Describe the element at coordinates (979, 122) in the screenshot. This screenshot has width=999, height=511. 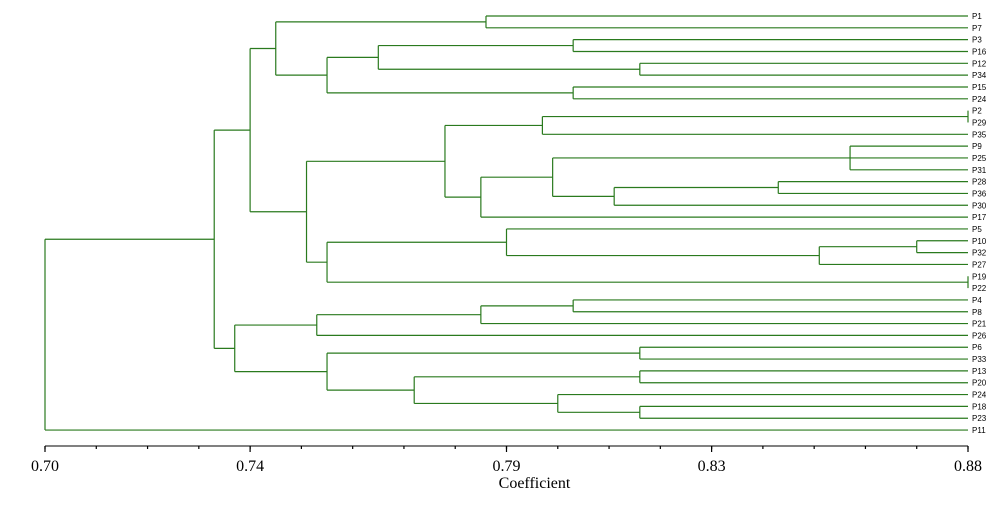
I see `leaf-label: P29` at that location.